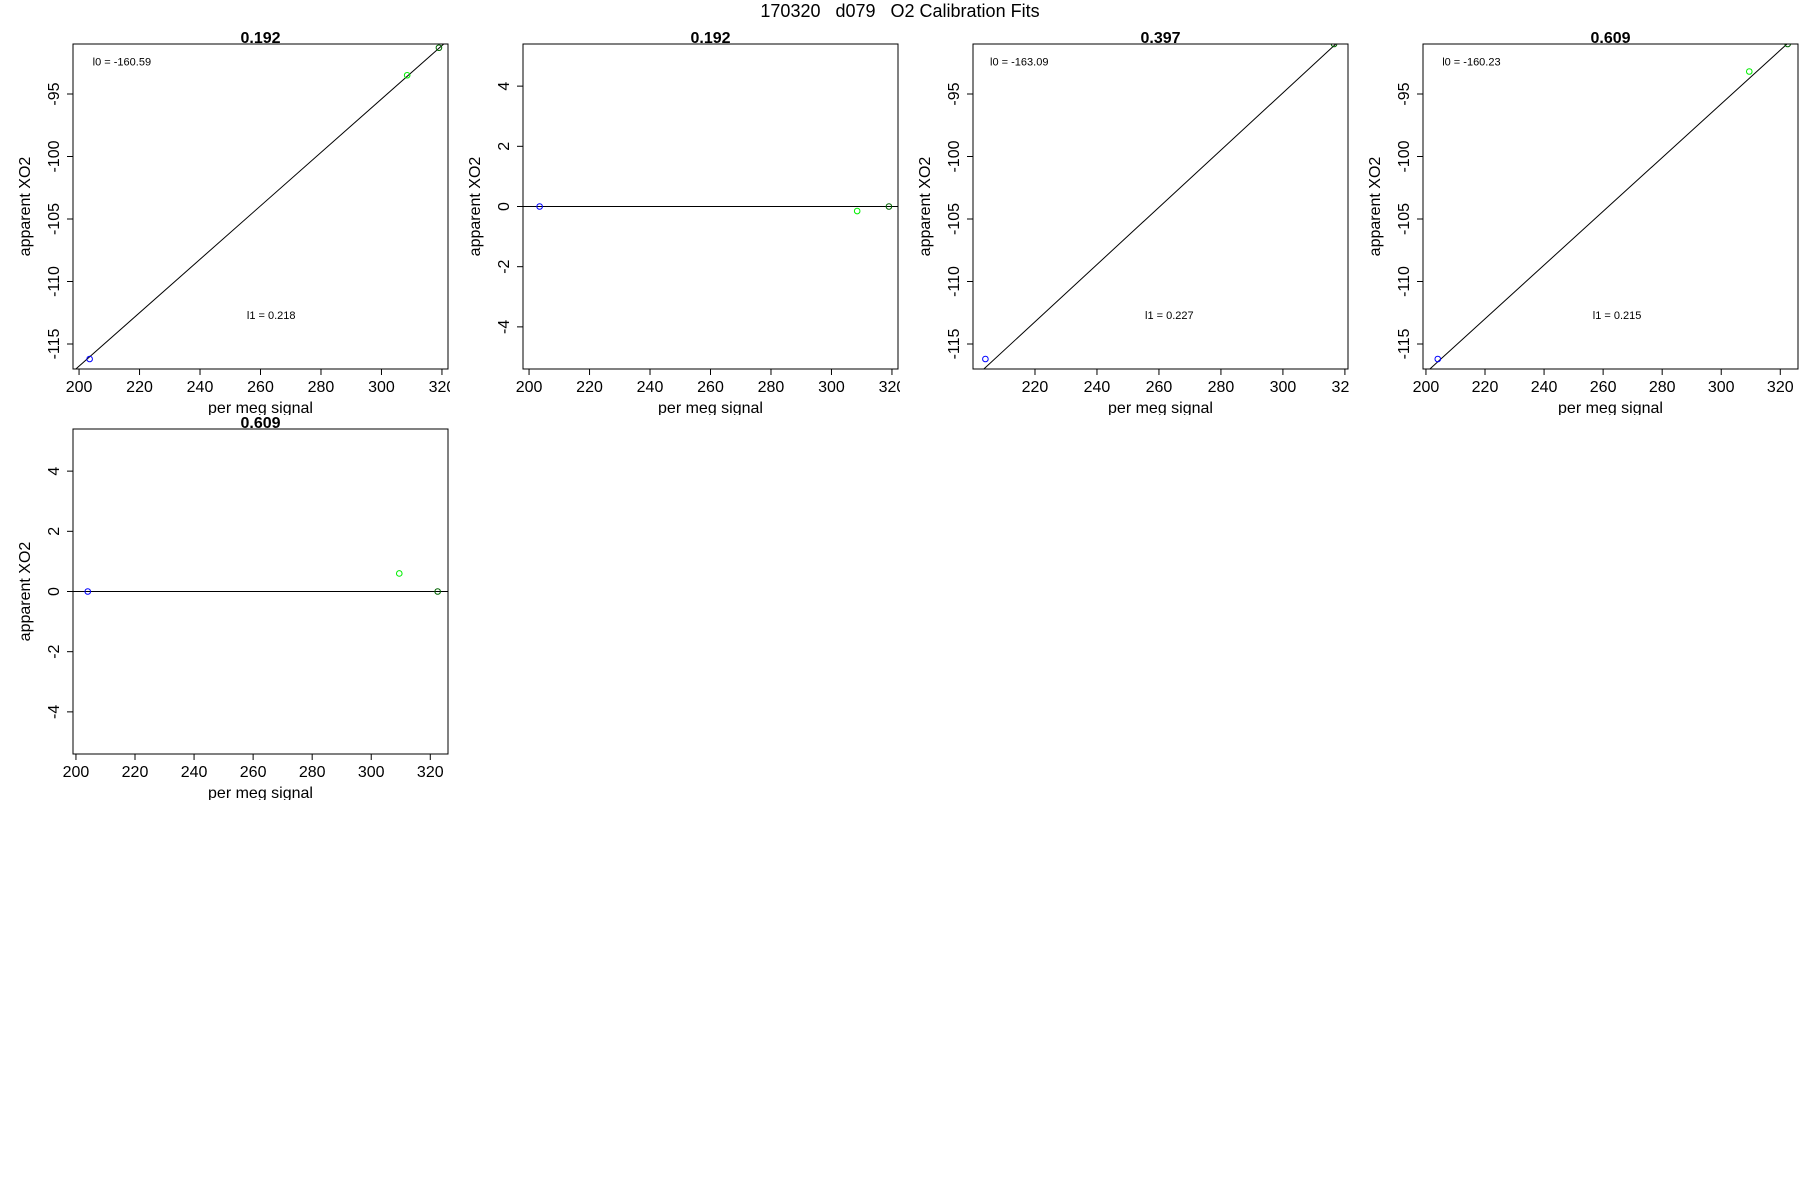 The width and height of the screenshot is (1800, 1200). Describe the element at coordinates (1471, 62) in the screenshot. I see `fit-coefficient-label: l0 = -160.23` at that location.